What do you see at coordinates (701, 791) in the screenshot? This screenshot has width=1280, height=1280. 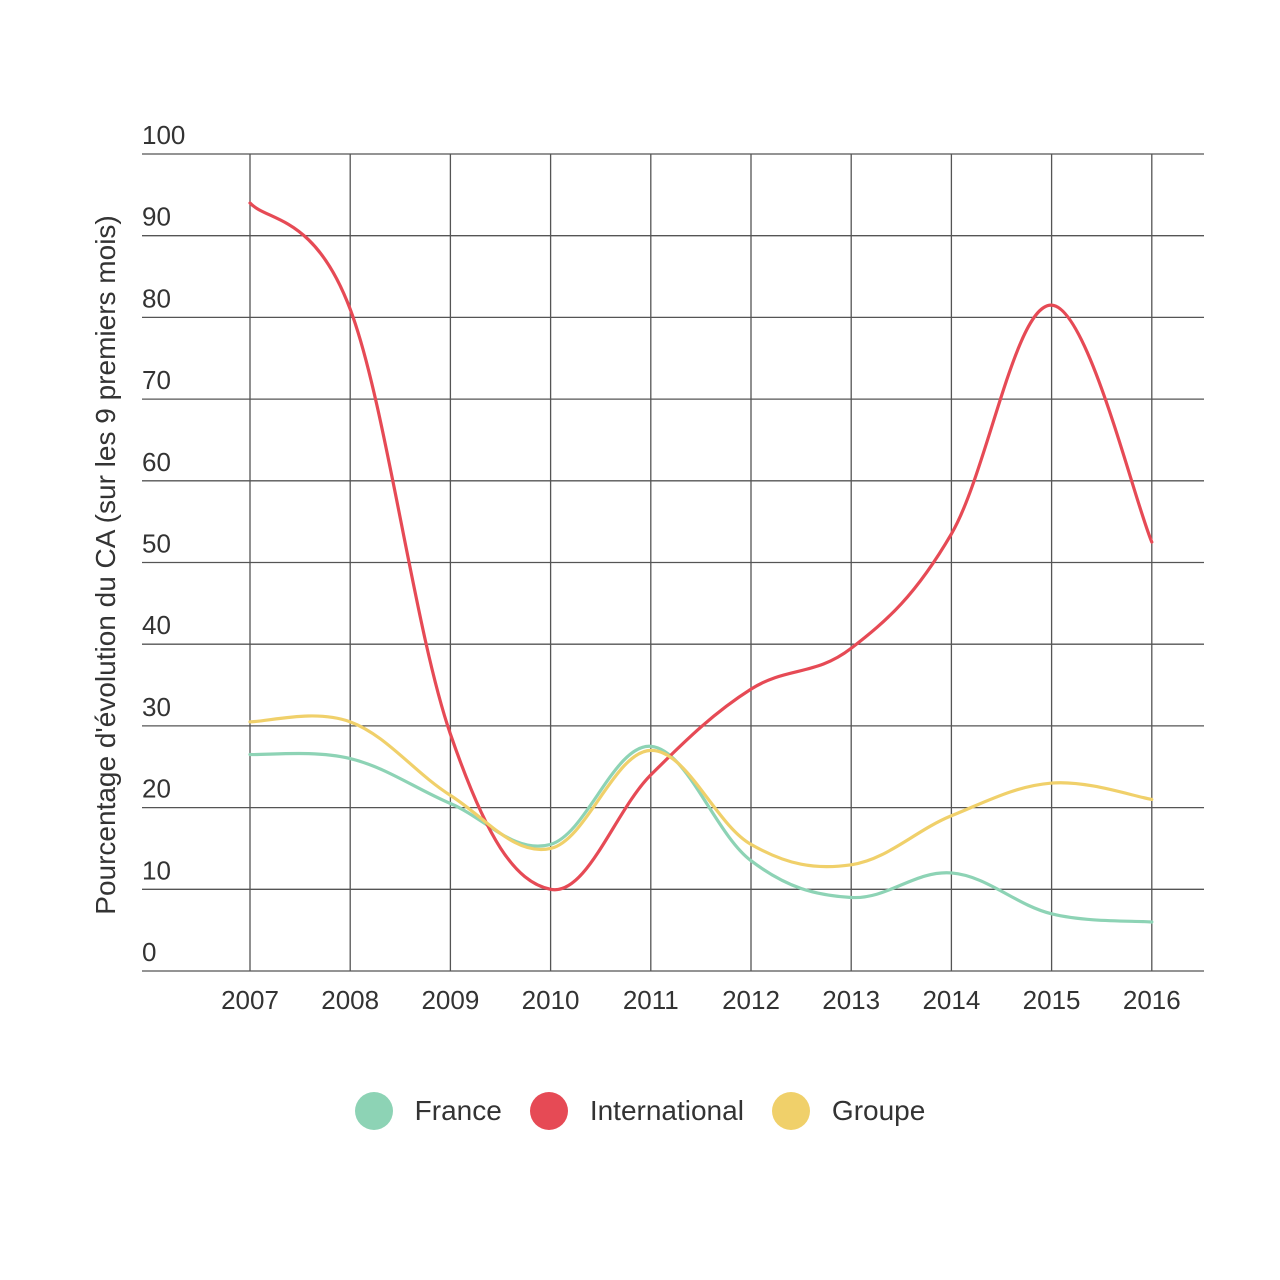 I see `series-line-groupe` at bounding box center [701, 791].